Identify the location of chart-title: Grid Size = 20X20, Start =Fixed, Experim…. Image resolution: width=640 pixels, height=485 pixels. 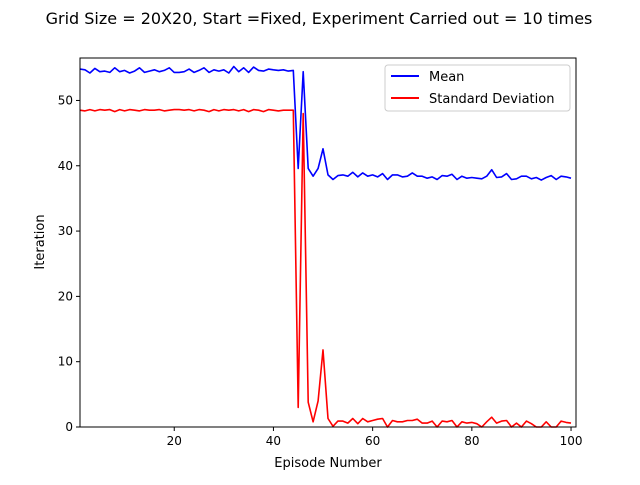
(319, 18).